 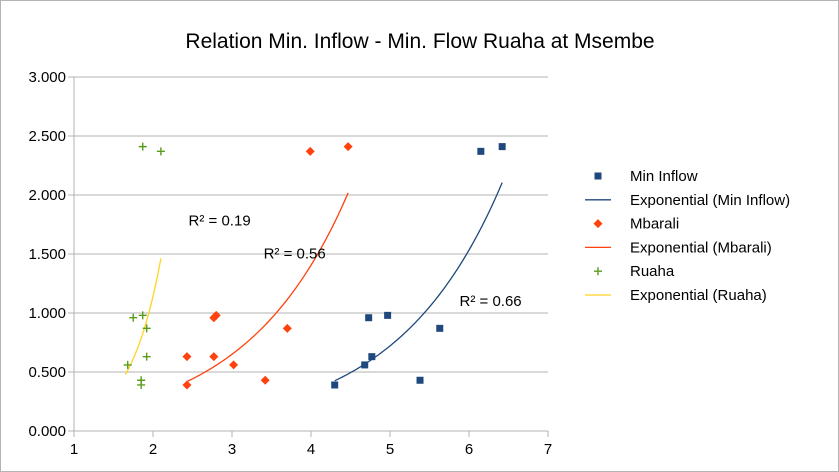 What do you see at coordinates (220, 221) in the screenshot?
I see `r-squared-label: R² = 0.19` at bounding box center [220, 221].